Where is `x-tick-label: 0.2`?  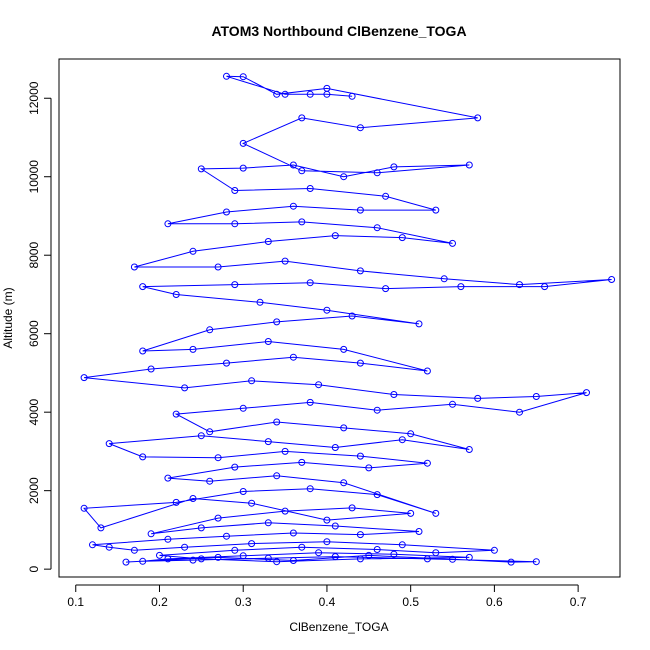 x-tick-label: 0.2 is located at coordinates (159, 602).